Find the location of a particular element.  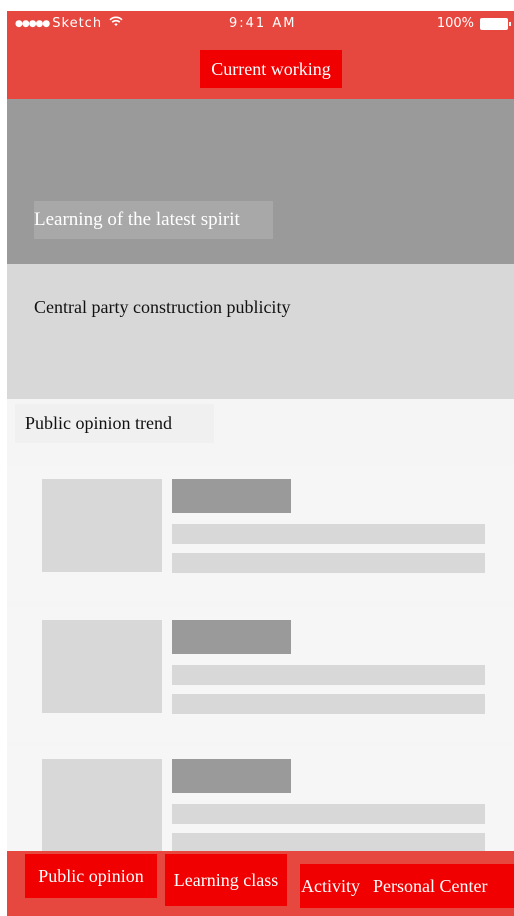

tab-learning-class: Learning class is located at coordinates (226, 880).